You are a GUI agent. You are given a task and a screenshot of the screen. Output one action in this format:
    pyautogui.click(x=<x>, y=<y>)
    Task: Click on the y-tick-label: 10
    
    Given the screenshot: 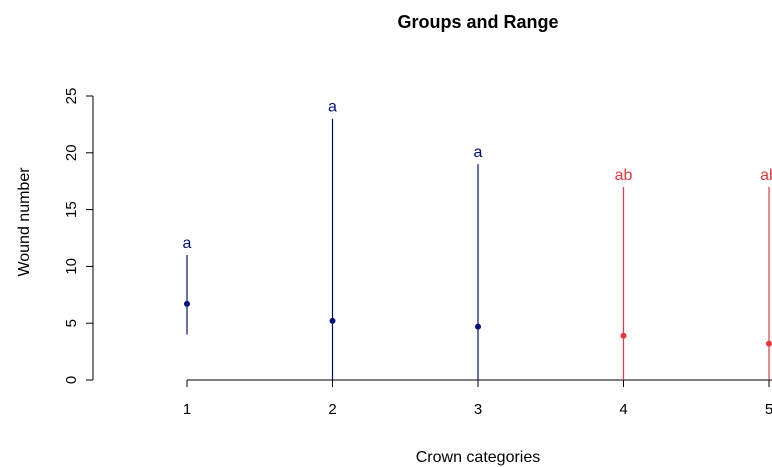 What is the action you would take?
    pyautogui.click(x=71, y=266)
    